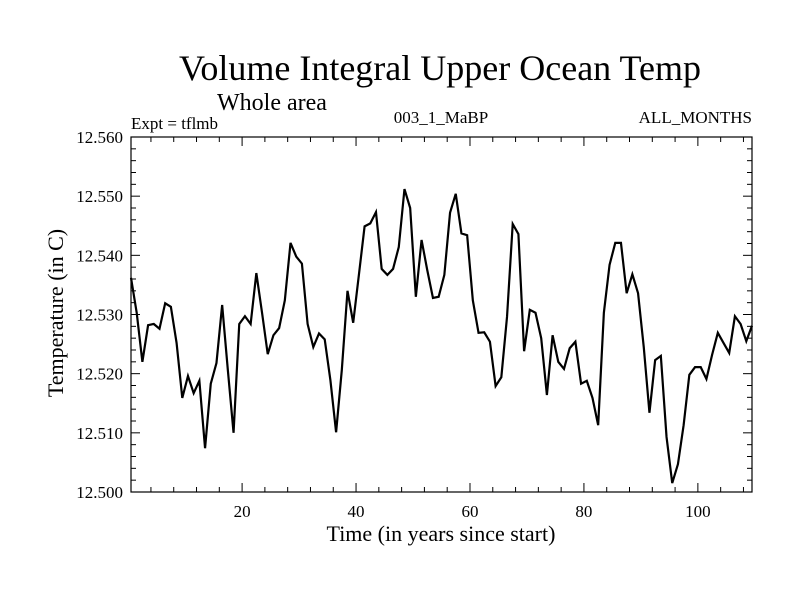 The height and width of the screenshot is (600, 800). Describe the element at coordinates (99, 433) in the screenshot. I see `y-tick-label: 12.510` at that location.